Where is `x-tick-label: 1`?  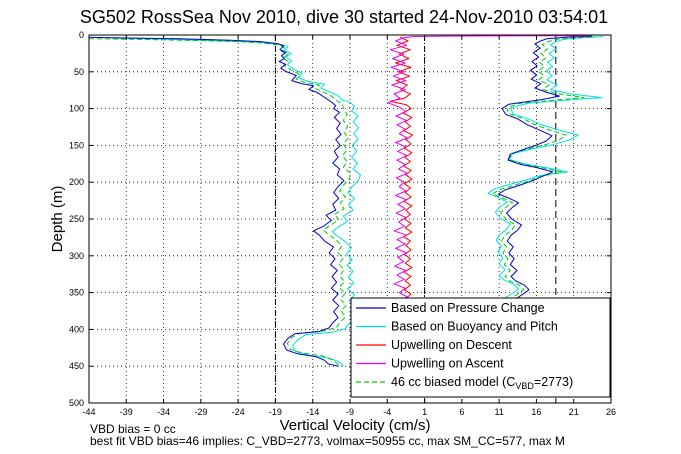 x-tick-label: 1 is located at coordinates (424, 412).